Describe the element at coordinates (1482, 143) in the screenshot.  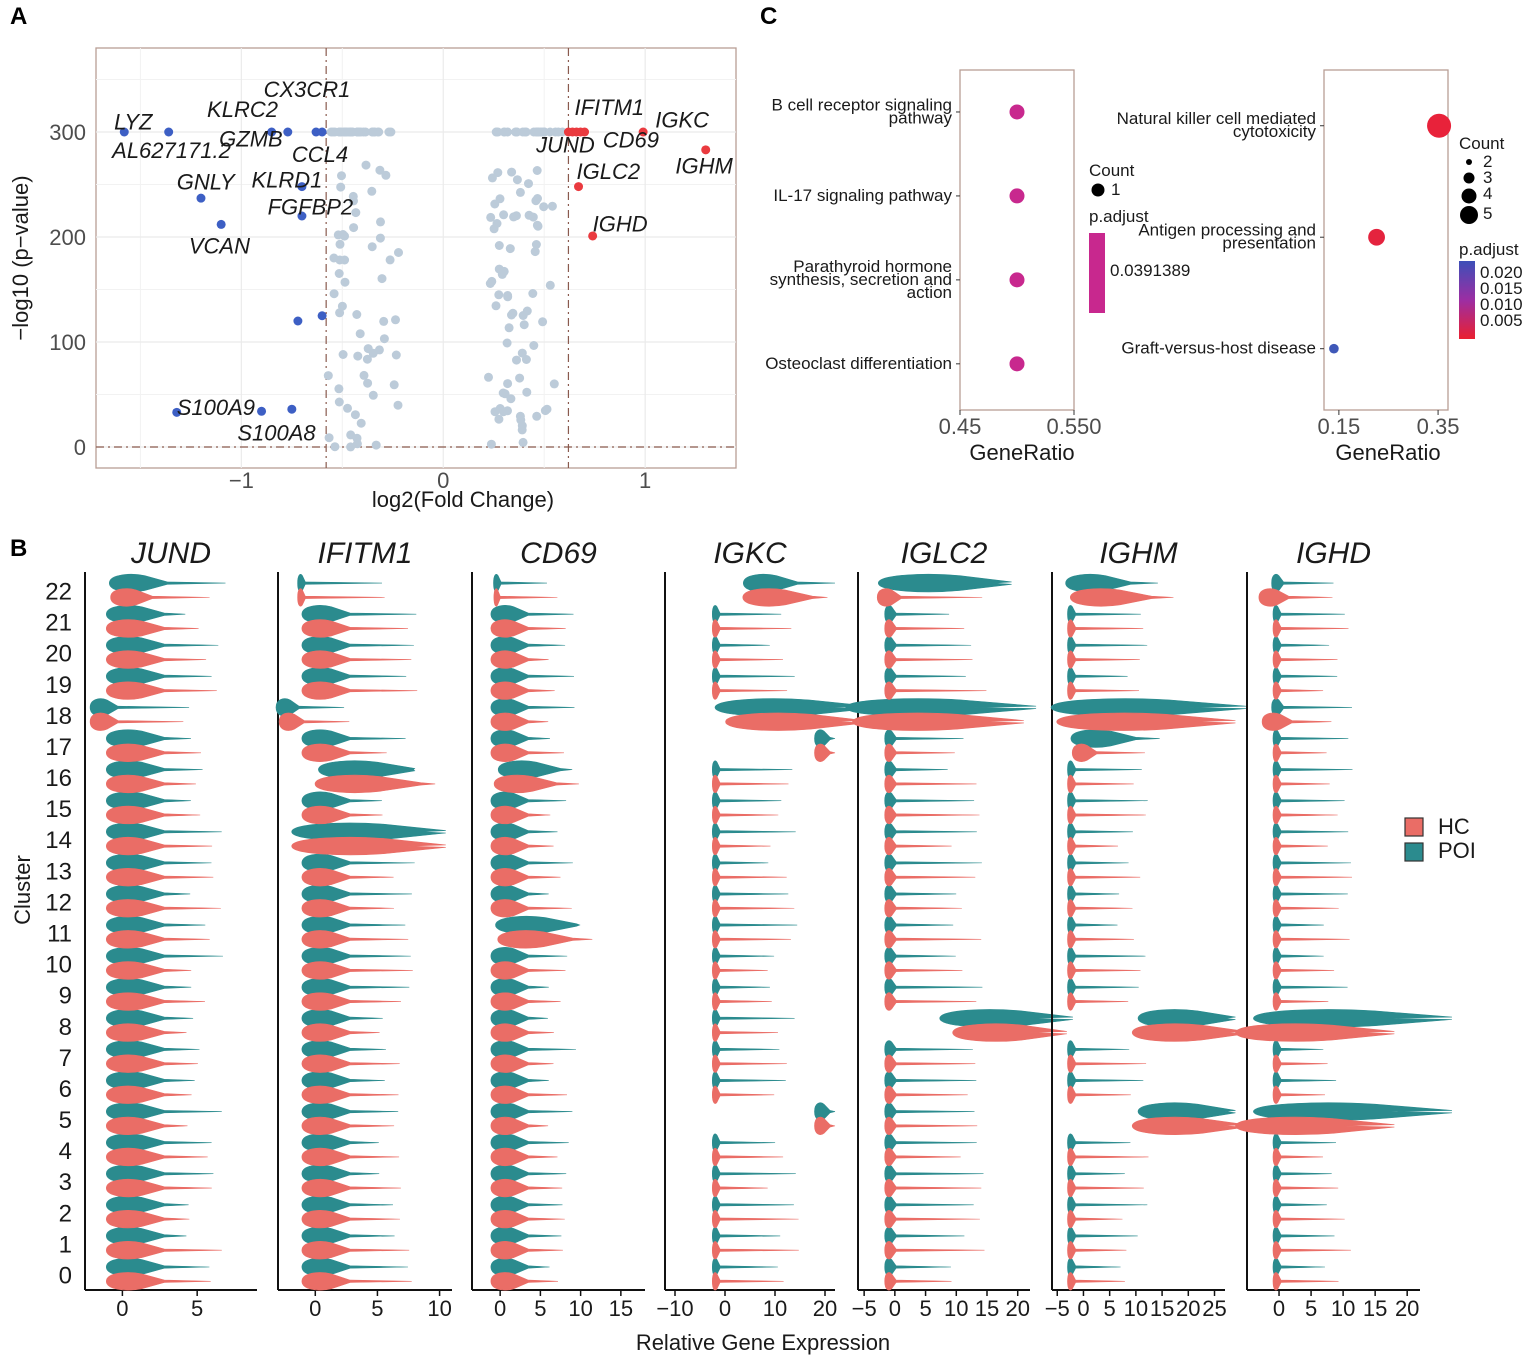
I see `dotplot-2-count-title: Count` at that location.